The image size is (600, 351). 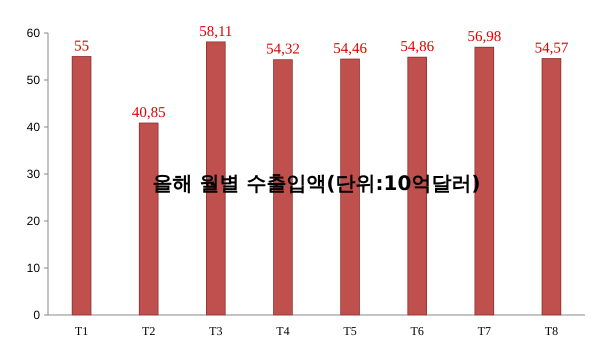 What do you see at coordinates (350, 331) in the screenshot?
I see `x-tick-label: T5` at bounding box center [350, 331].